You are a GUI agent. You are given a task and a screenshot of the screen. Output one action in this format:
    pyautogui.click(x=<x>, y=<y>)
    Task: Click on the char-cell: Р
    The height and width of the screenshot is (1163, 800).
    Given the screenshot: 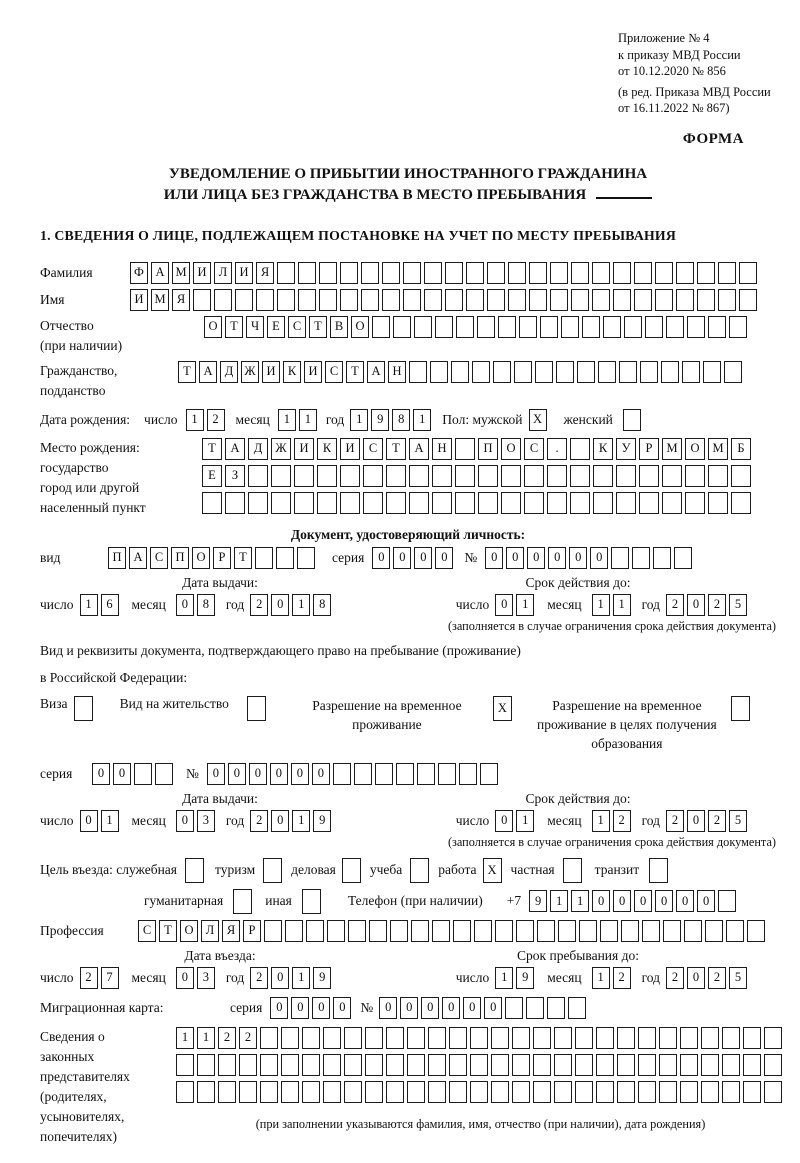 What is the action you would take?
    pyautogui.click(x=222, y=557)
    